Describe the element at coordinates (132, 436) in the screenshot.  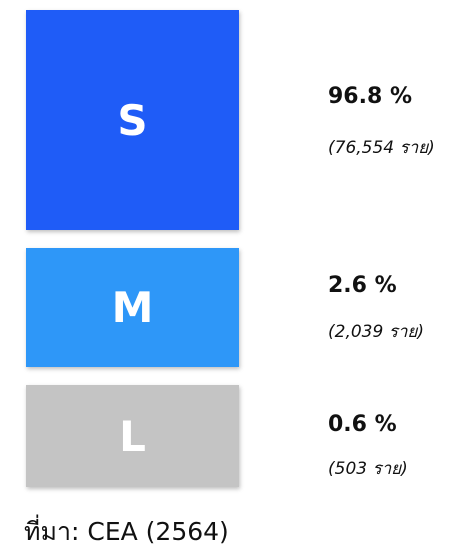
I see `size-box: L` at that location.